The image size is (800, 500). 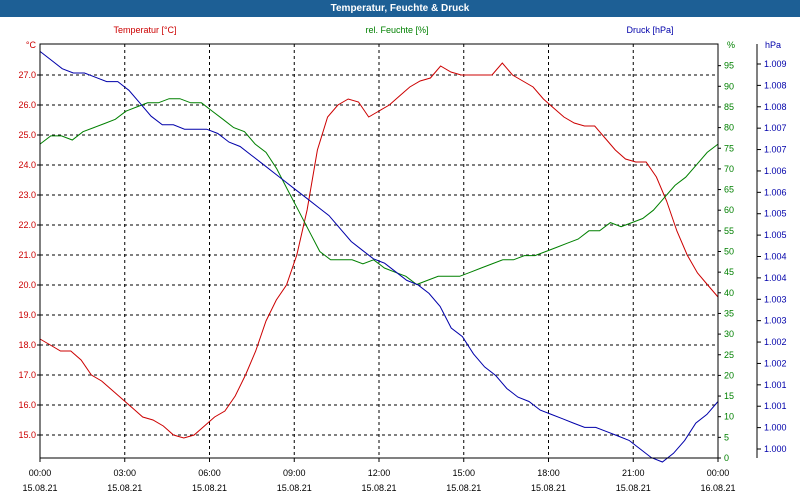 What do you see at coordinates (27, 405) in the screenshot?
I see `temperature-tick-label: 16.0` at bounding box center [27, 405].